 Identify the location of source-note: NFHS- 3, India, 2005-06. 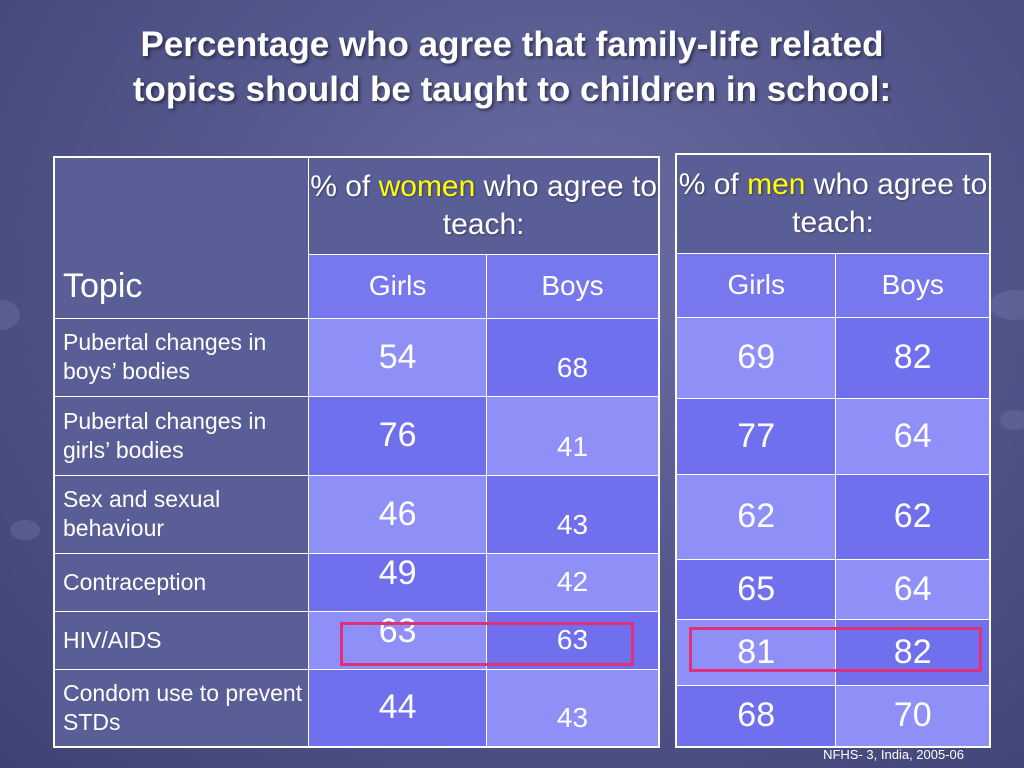
(893, 754).